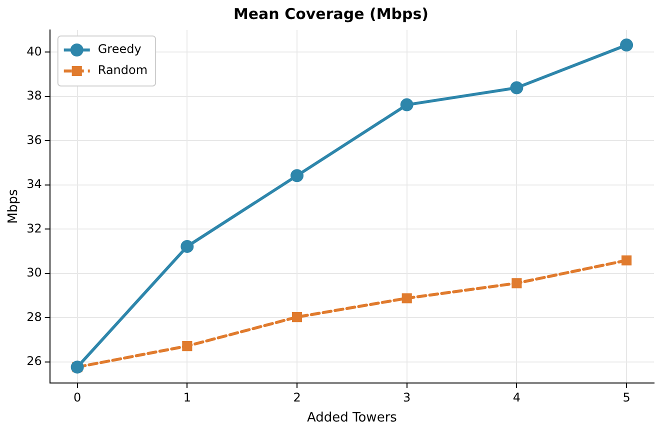 The width and height of the screenshot is (662, 428). I want to click on legend-label: Greedy, so click(120, 49).